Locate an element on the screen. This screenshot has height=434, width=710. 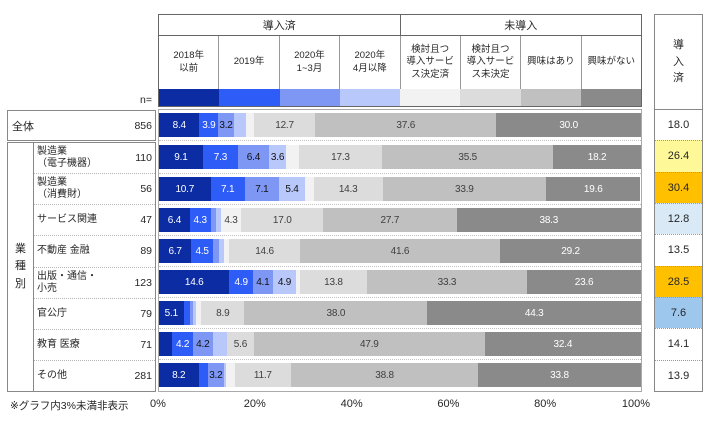
row-label: 出版・通信・ 小売 is located at coordinates (67, 282).